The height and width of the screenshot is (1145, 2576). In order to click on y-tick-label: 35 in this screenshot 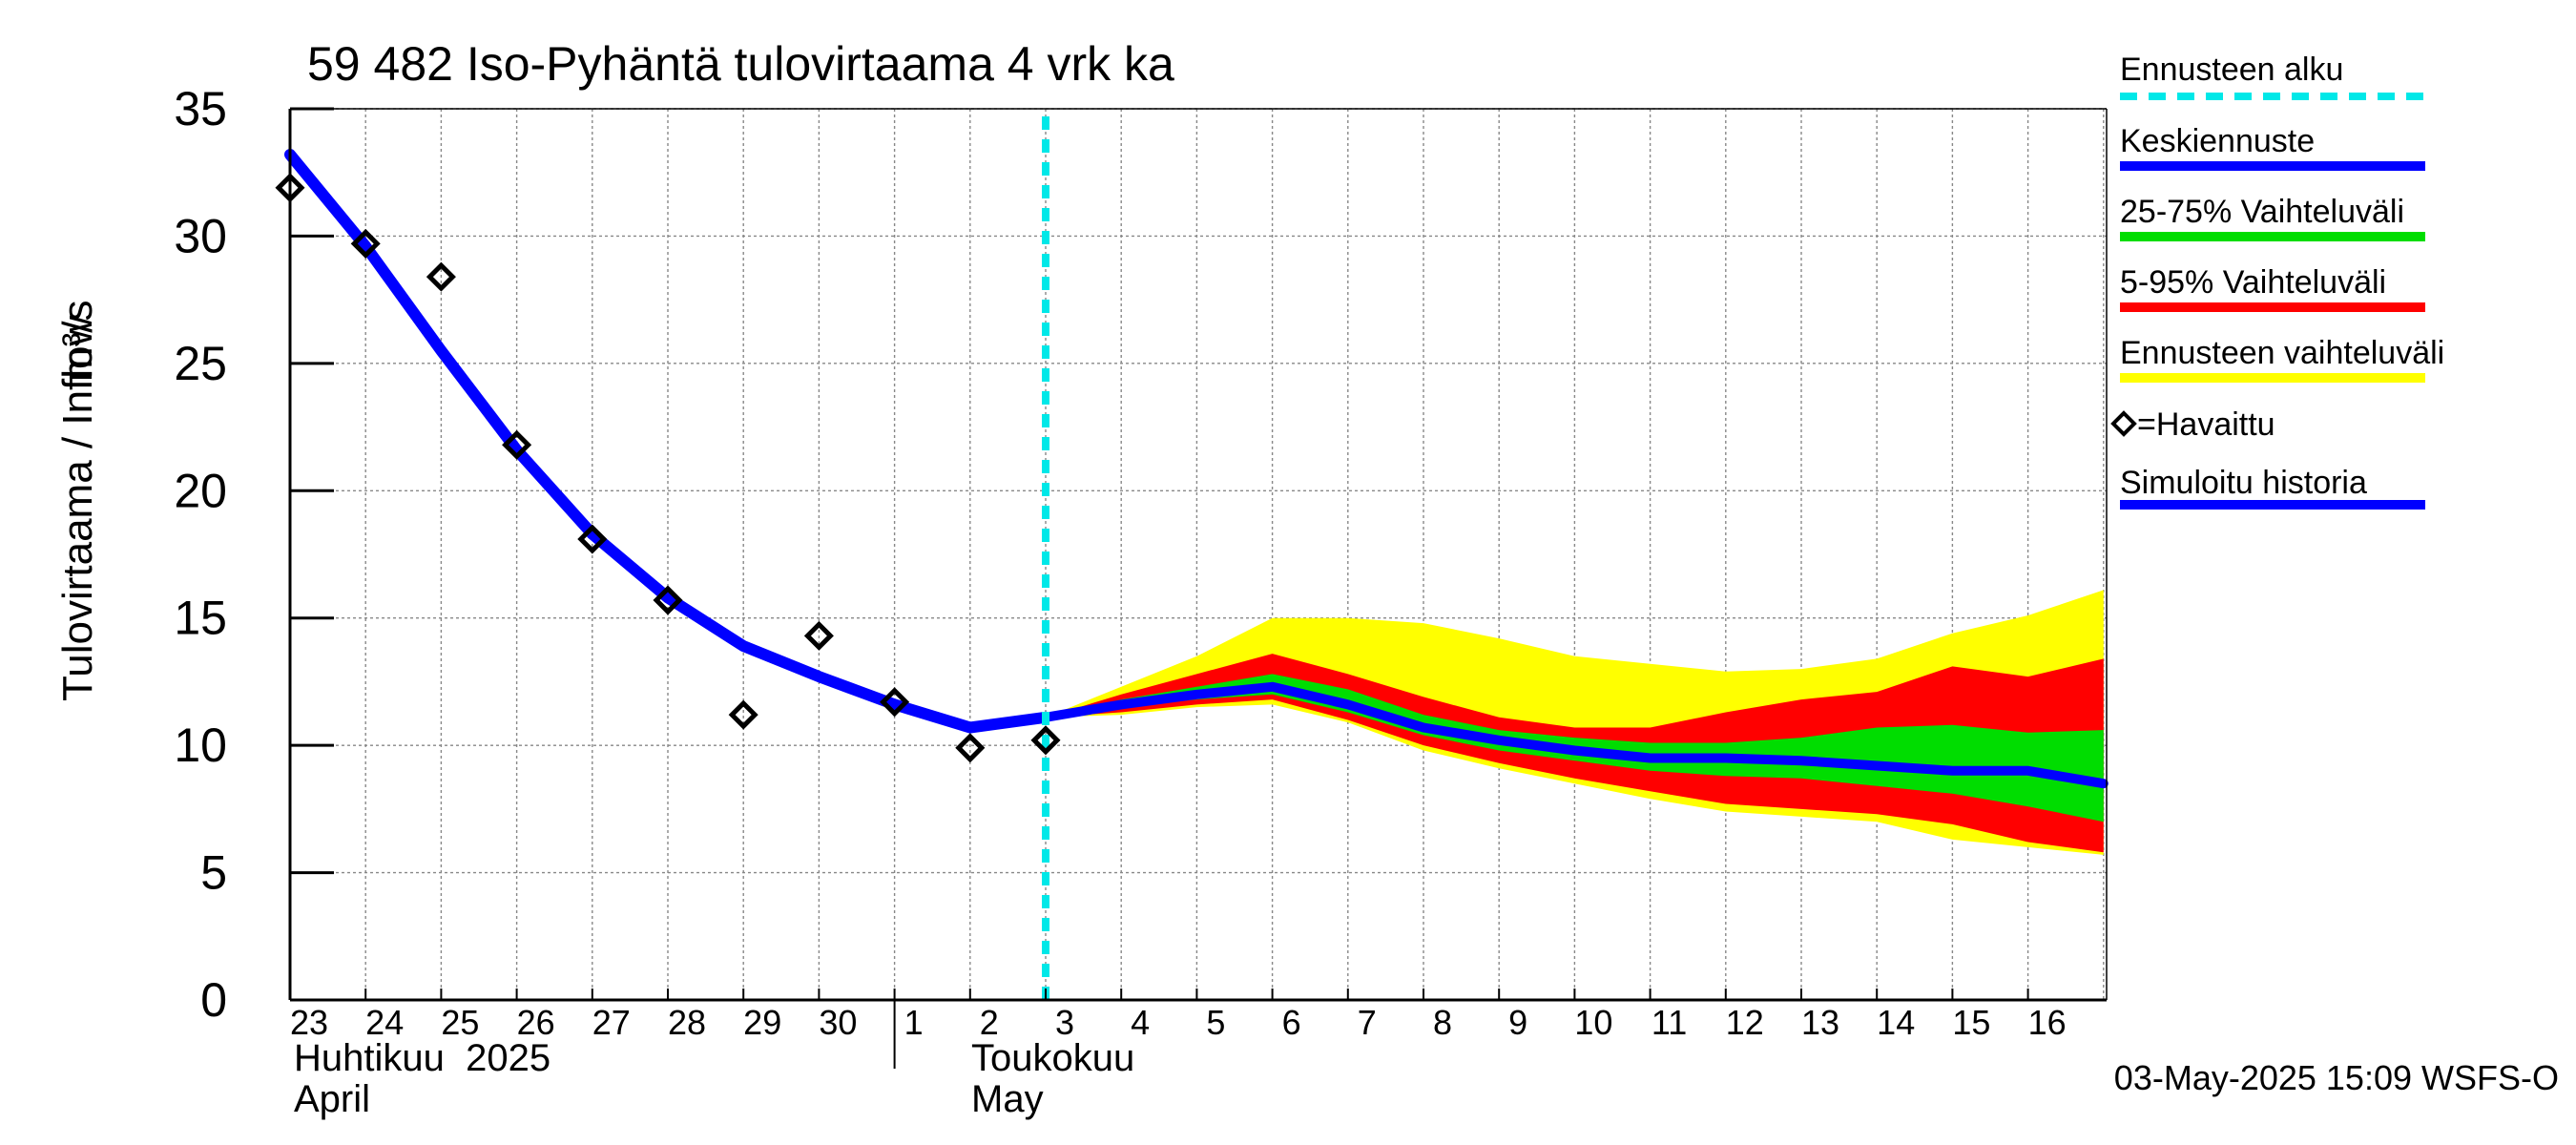, I will do `click(200, 109)`.